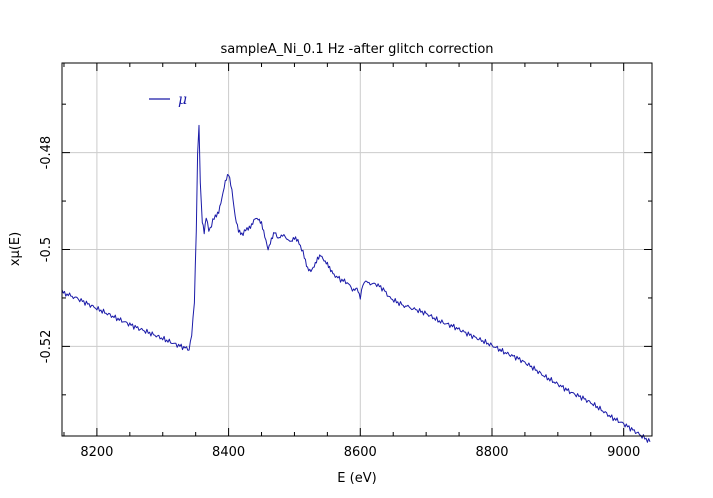  I want to click on x-tick-label: 8800, so click(491, 452).